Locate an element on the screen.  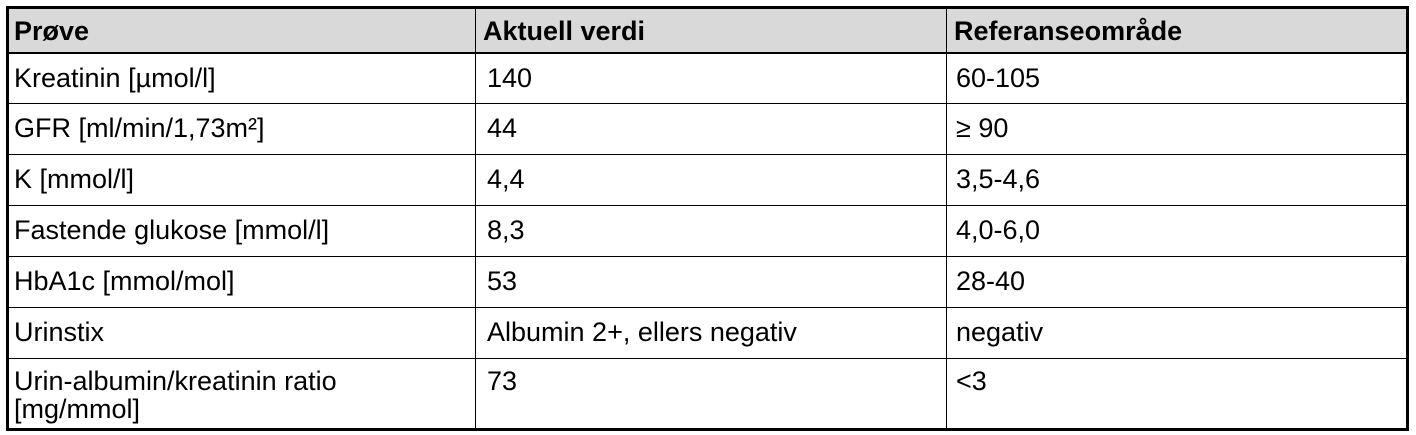
cell-test: GFR [ml/min/1,73m²] is located at coordinates (242, 128).